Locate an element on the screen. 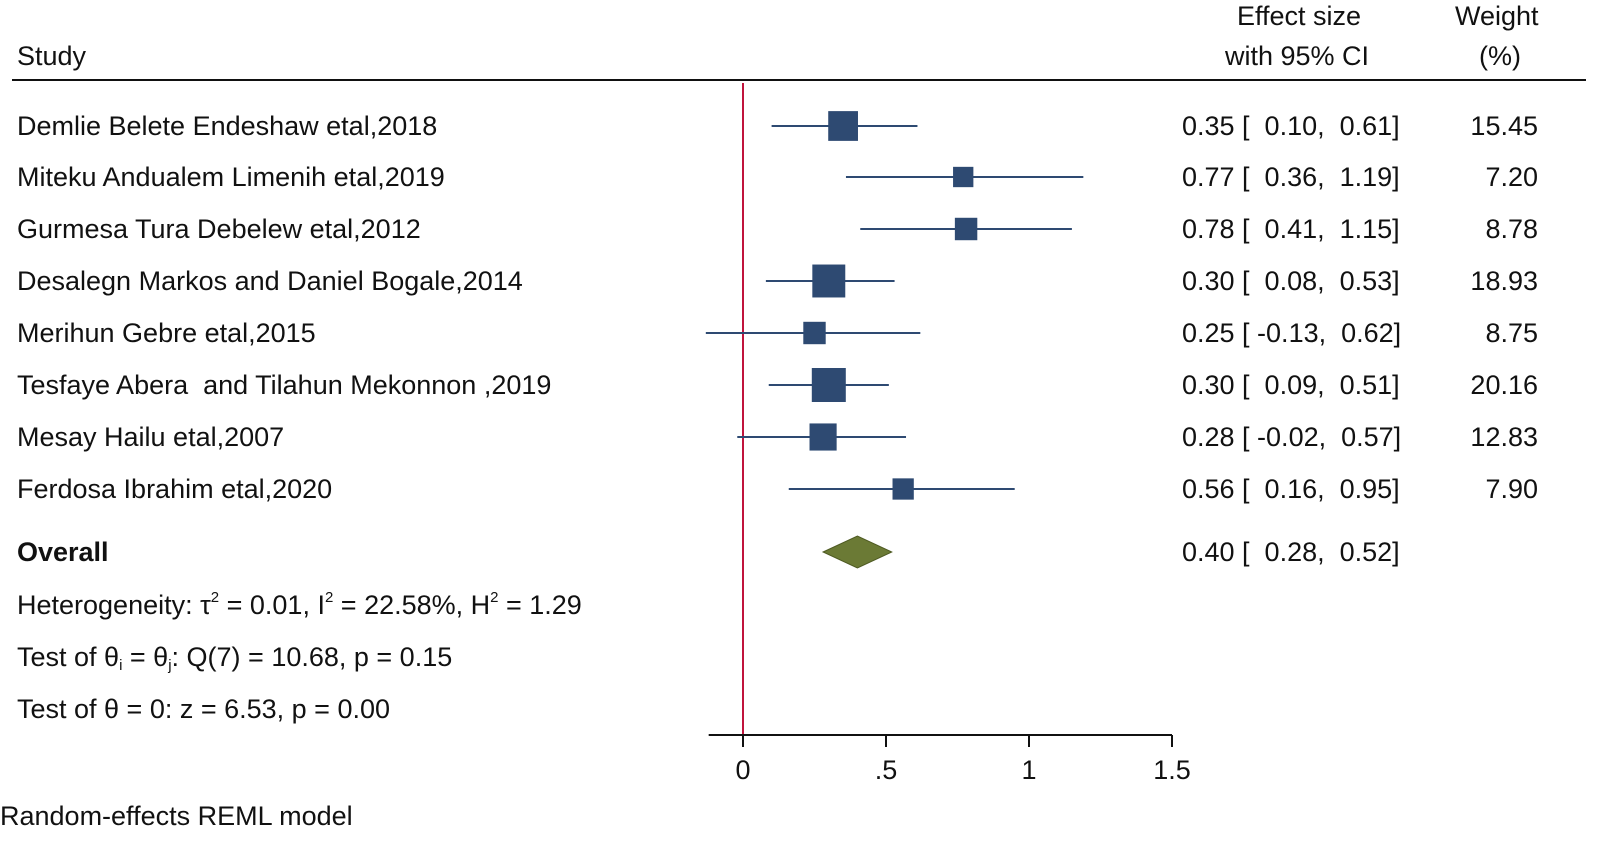 This screenshot has height=847, width=1598. overall-label: Overall is located at coordinates (63, 552).